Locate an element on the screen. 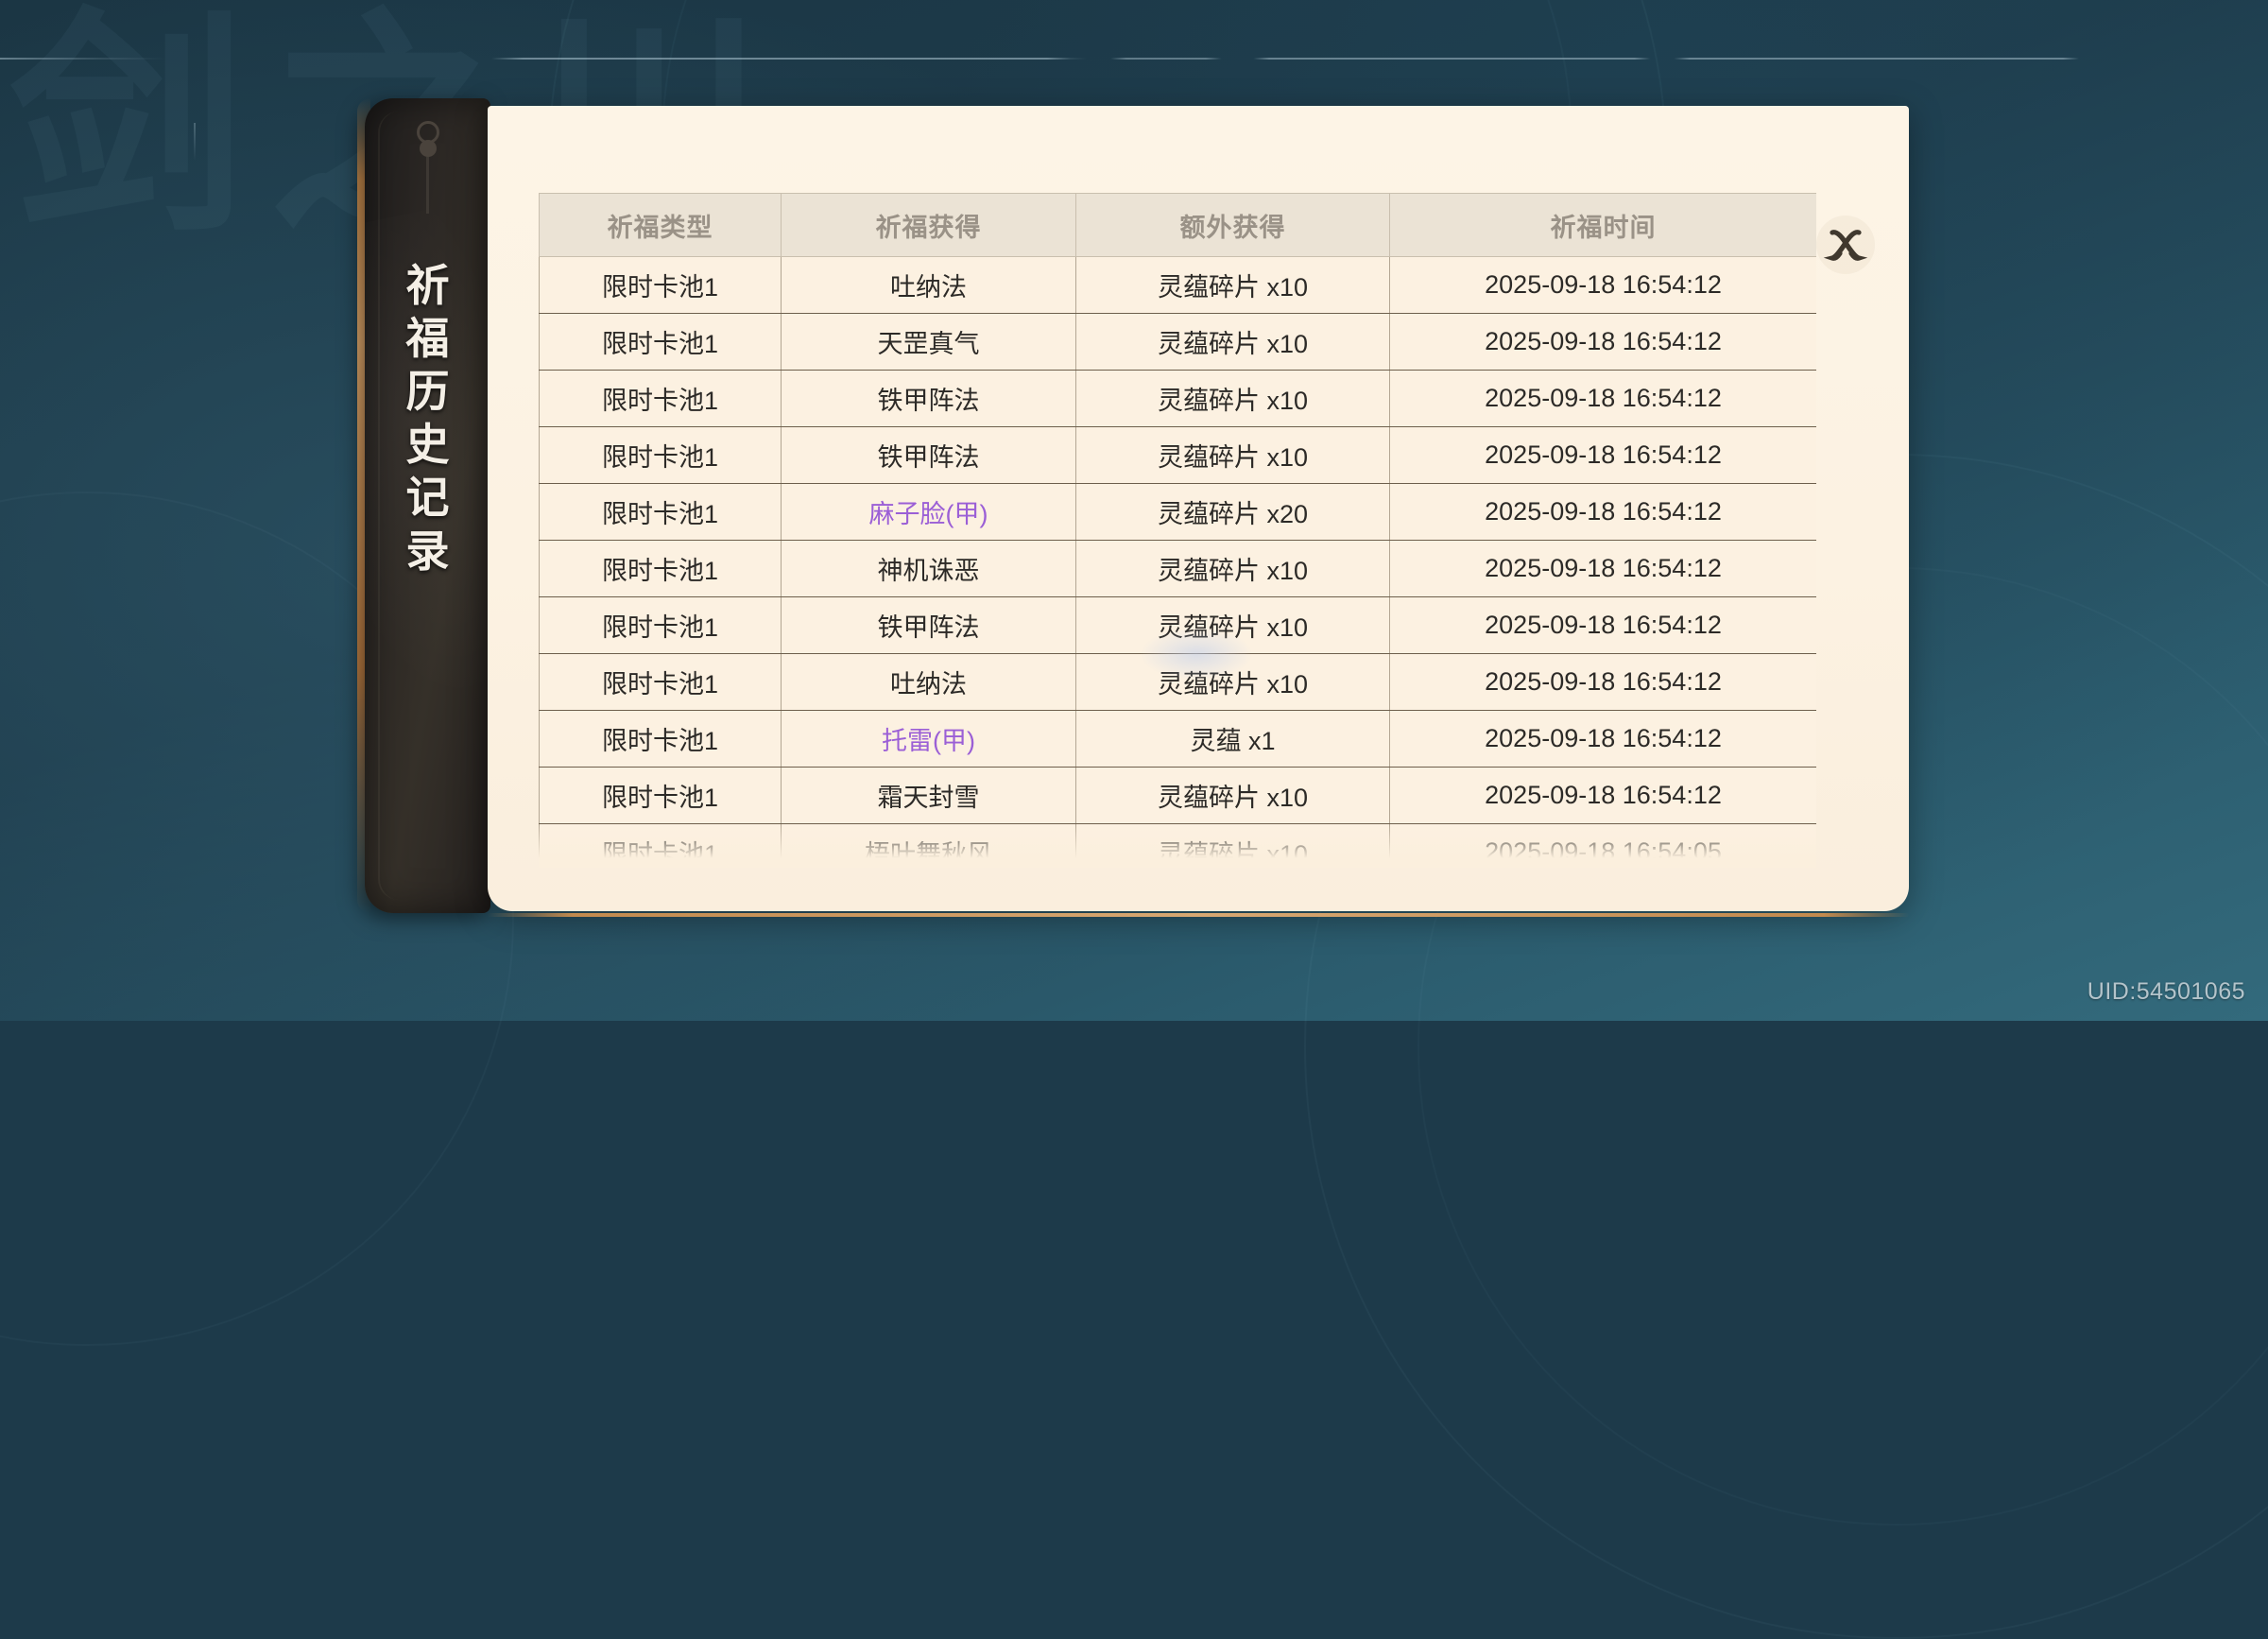  tassel-pin-icon is located at coordinates (428, 168).